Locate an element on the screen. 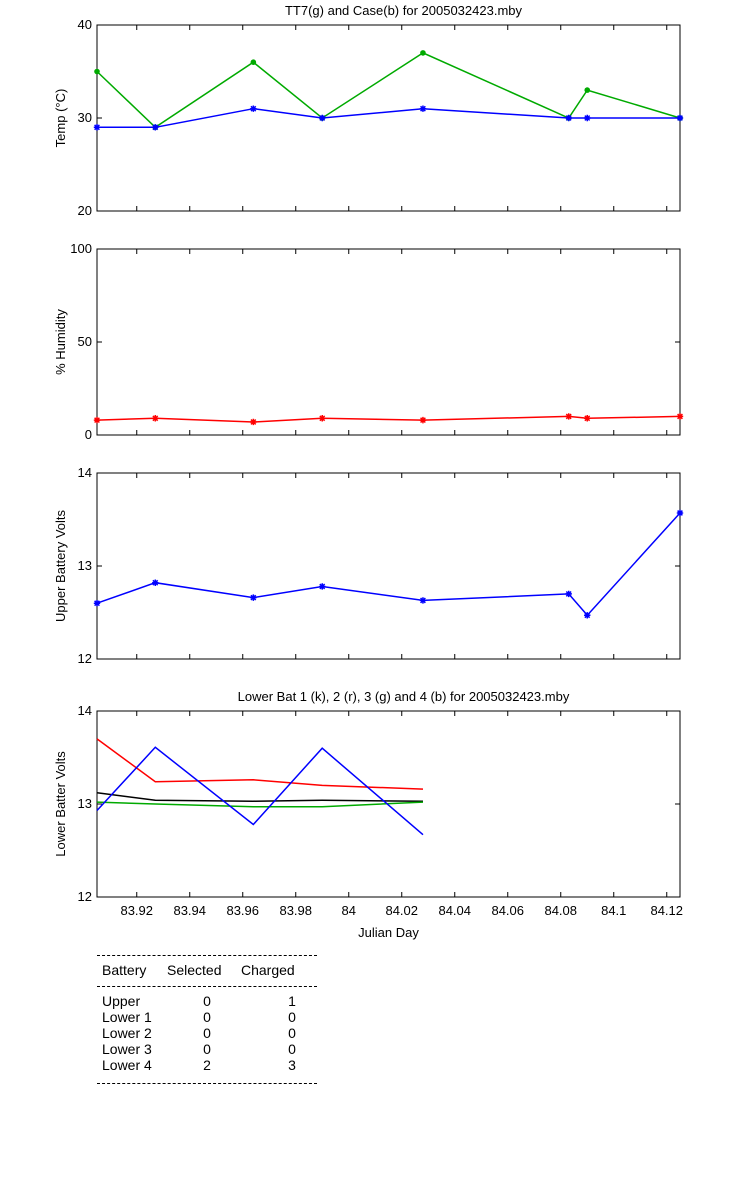  x-tick-label: 83.96 is located at coordinates (242, 910).